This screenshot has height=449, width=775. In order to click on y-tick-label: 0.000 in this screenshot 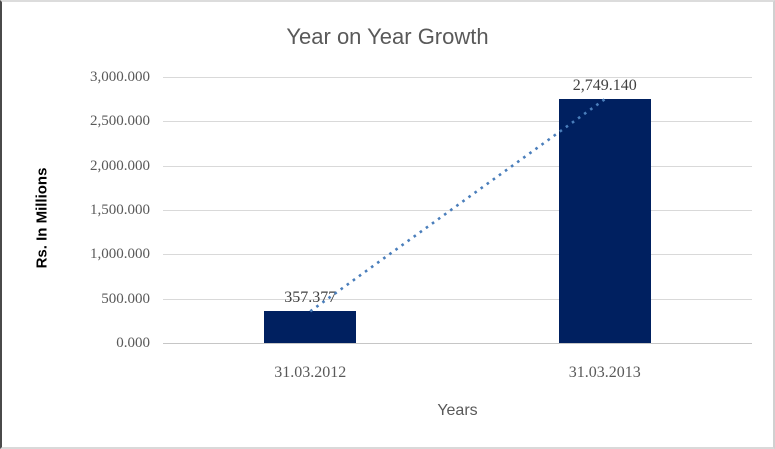, I will do `click(133, 343)`.